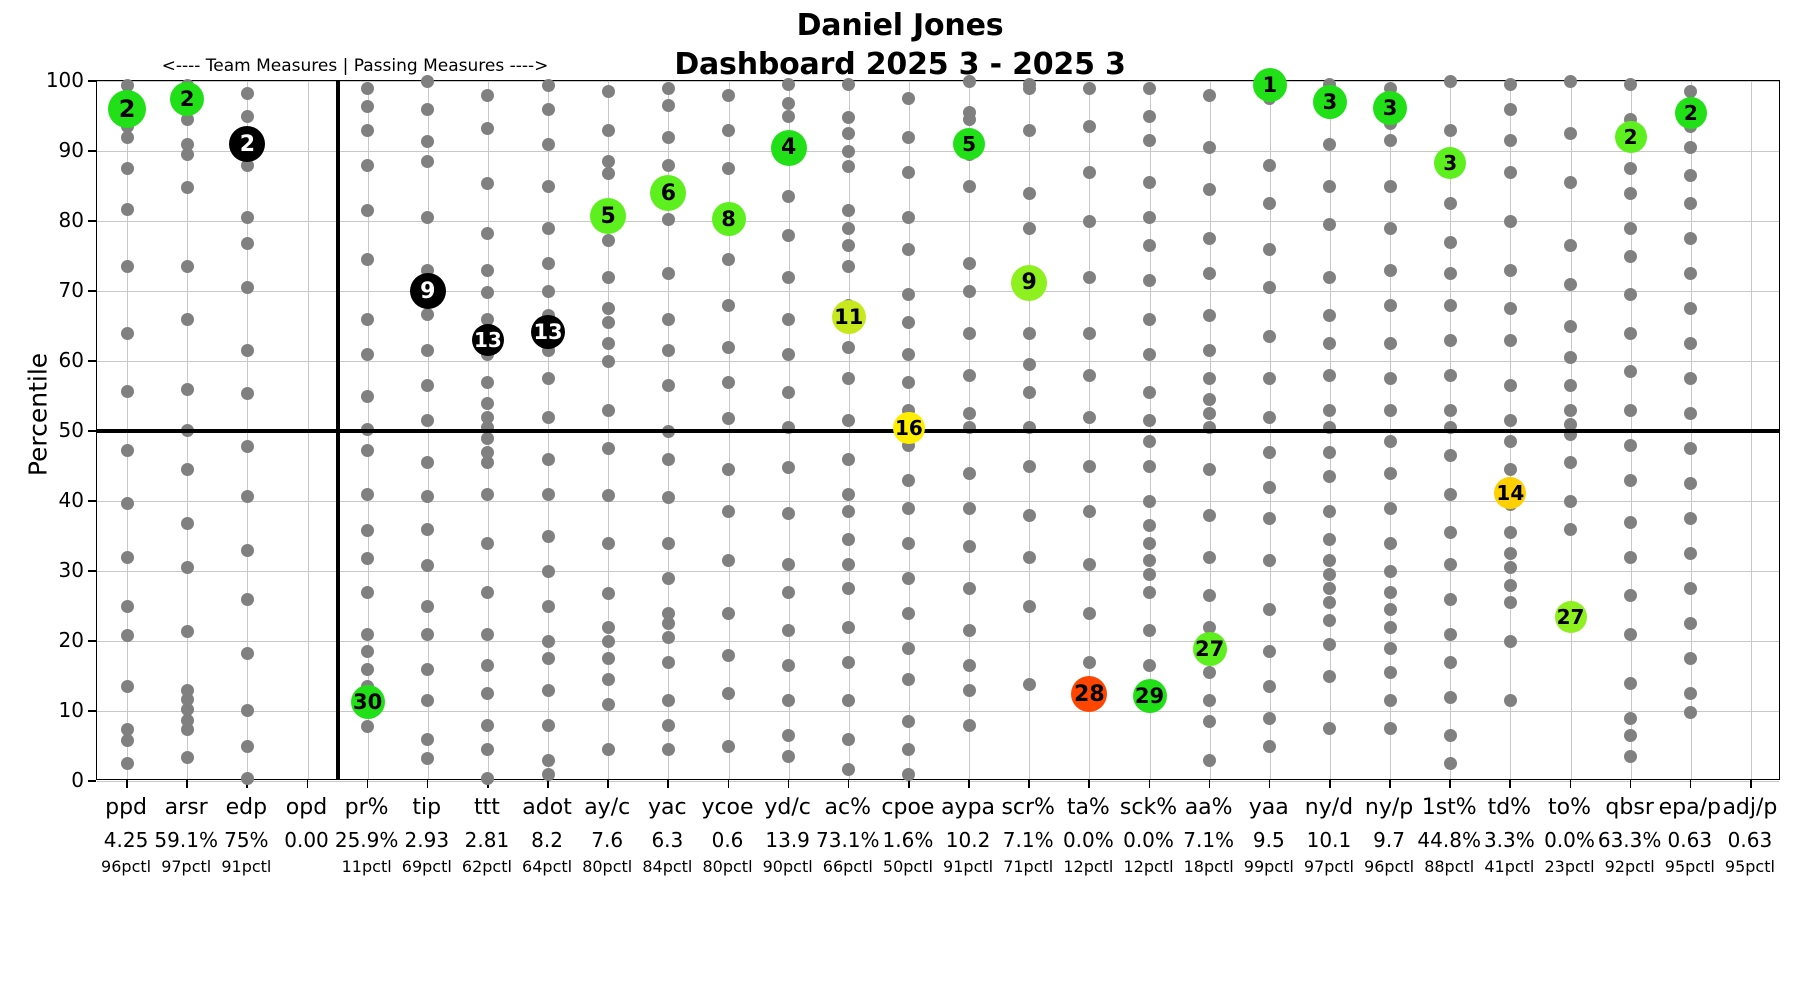  What do you see at coordinates (1690, 113) in the screenshot?
I see `rank-bubble-epap: 2` at bounding box center [1690, 113].